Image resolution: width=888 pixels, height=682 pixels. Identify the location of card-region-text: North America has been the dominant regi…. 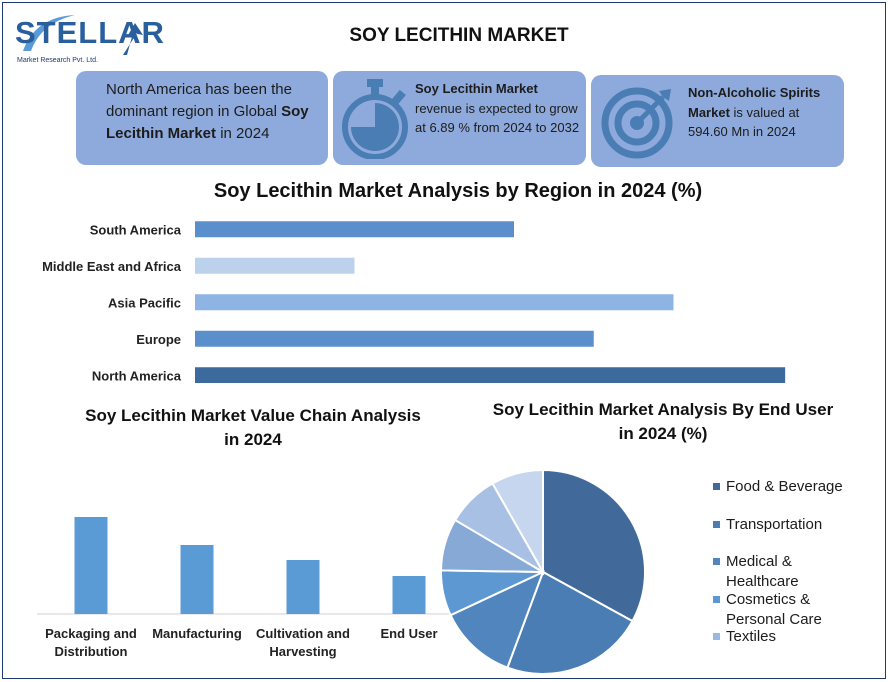
(213, 112).